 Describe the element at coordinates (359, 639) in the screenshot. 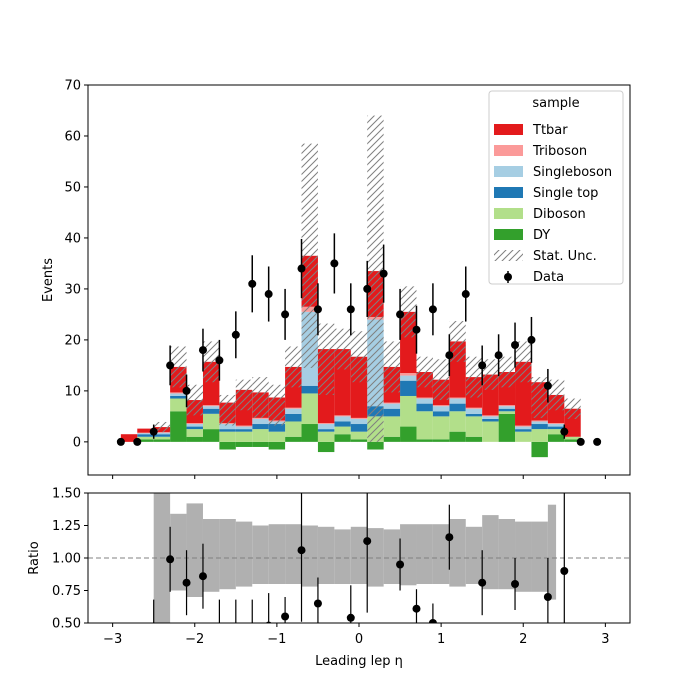

I see `x-tick-label: 0` at that location.